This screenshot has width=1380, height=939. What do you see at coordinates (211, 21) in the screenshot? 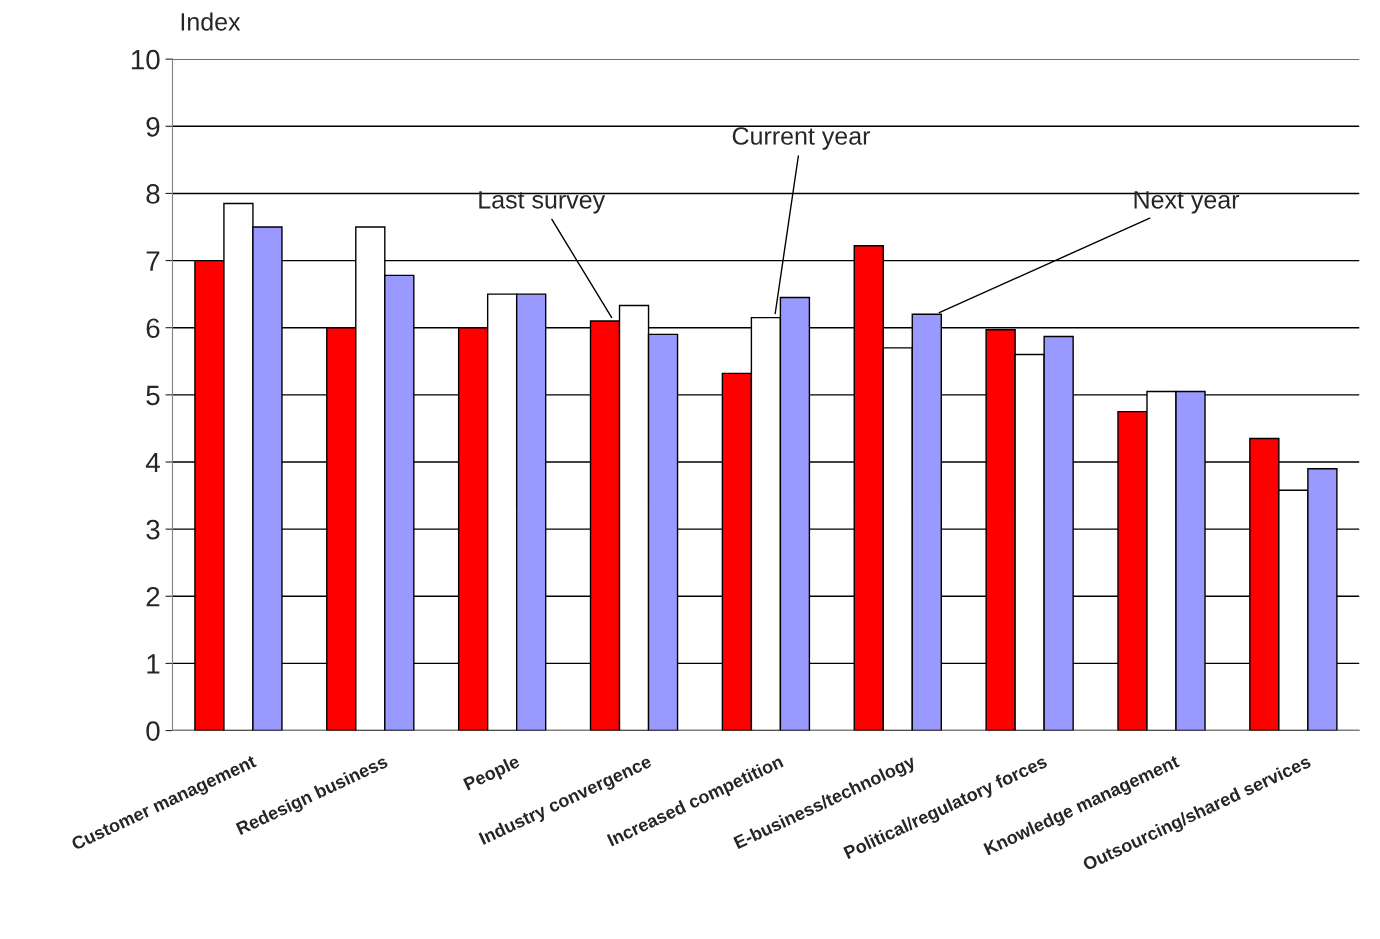
I see `y-axis-title: Index` at bounding box center [211, 21].